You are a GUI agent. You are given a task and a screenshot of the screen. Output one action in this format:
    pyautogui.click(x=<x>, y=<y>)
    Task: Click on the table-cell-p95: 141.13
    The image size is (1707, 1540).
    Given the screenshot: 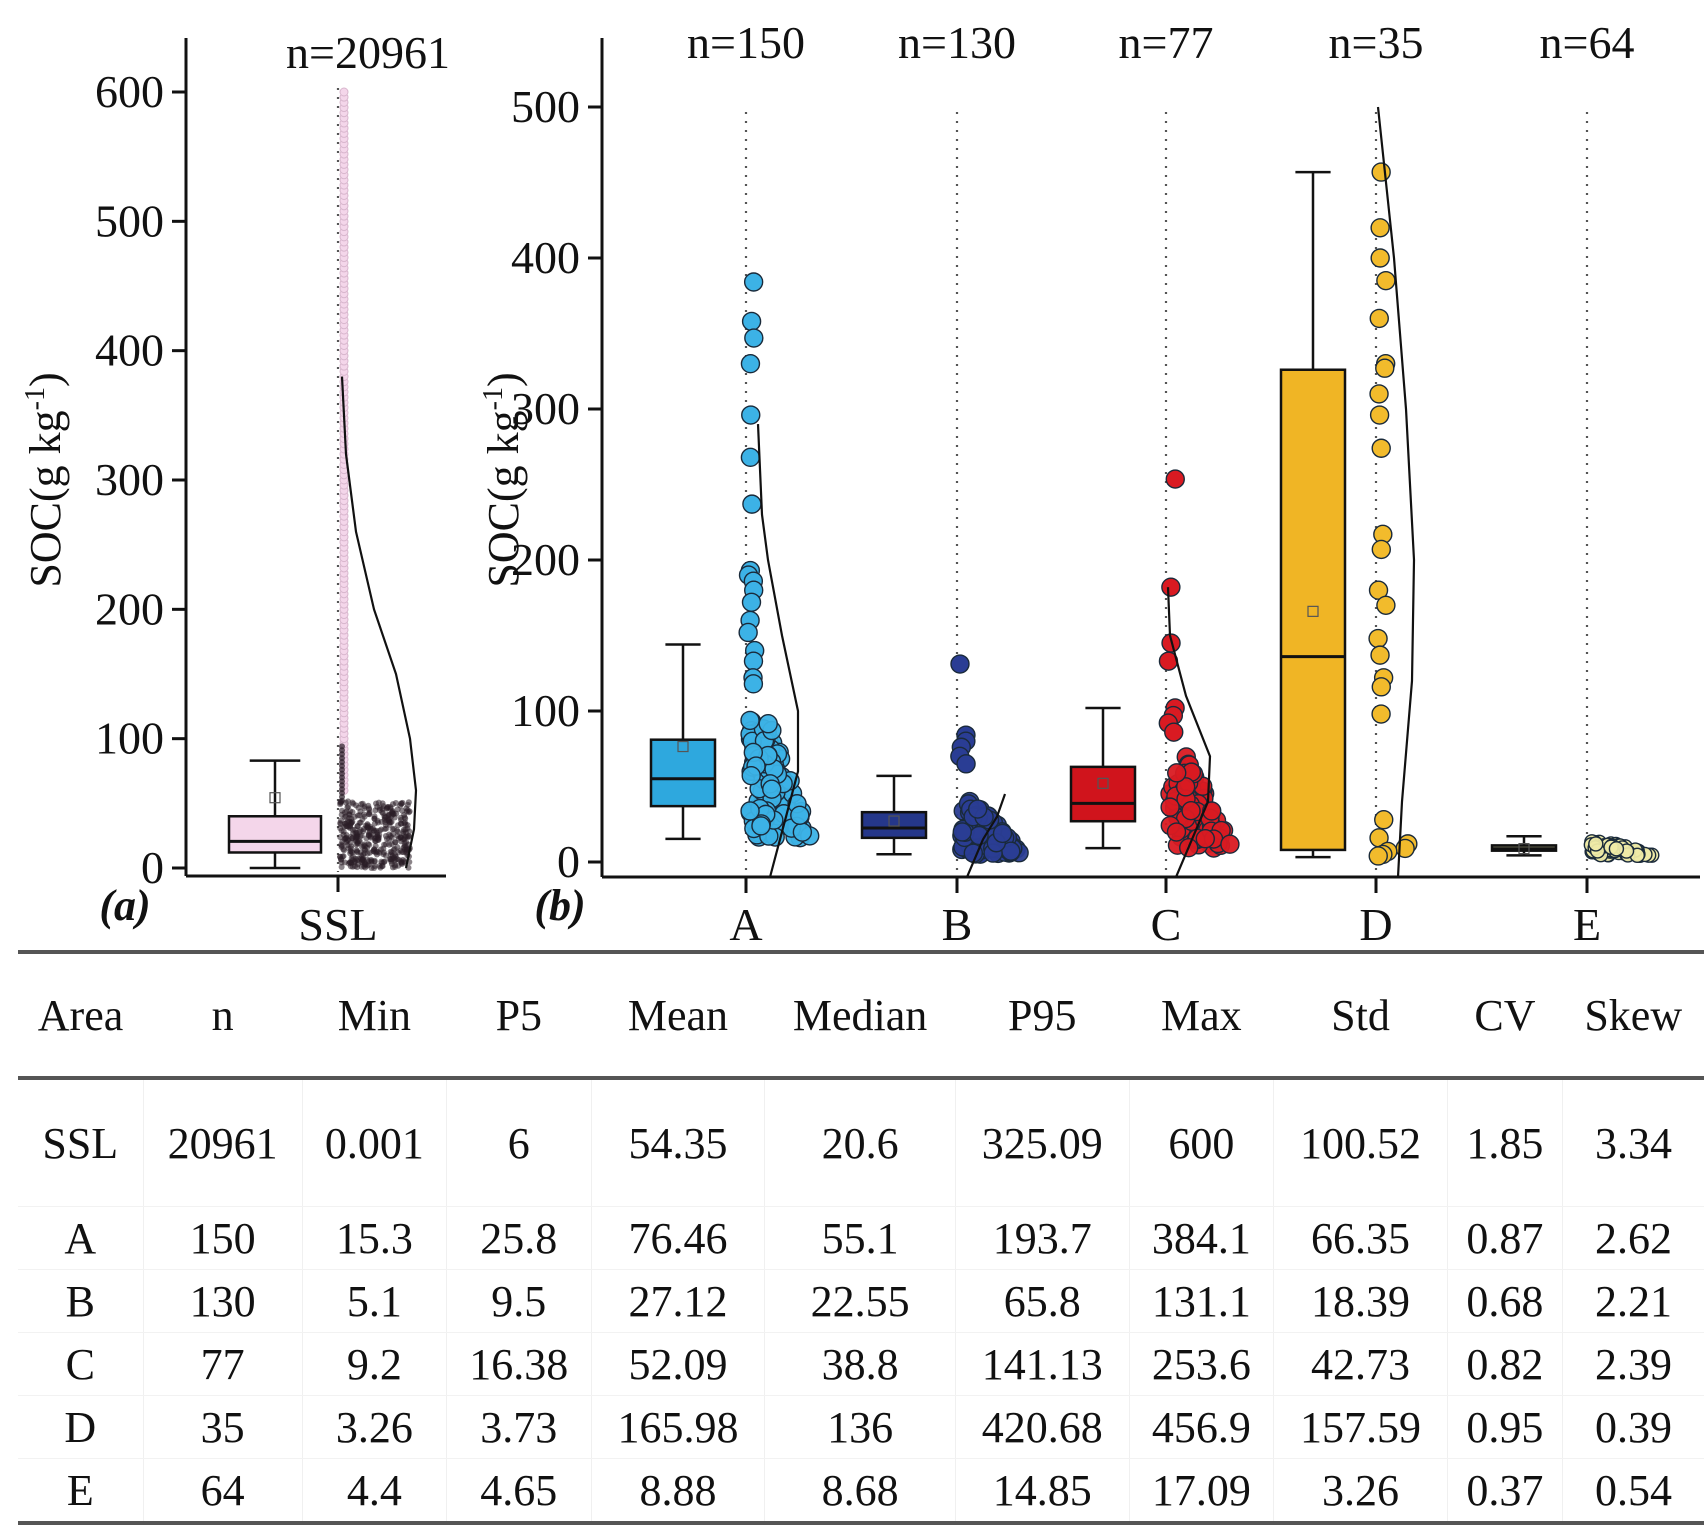 What is the action you would take?
    pyautogui.click(x=1042, y=1364)
    